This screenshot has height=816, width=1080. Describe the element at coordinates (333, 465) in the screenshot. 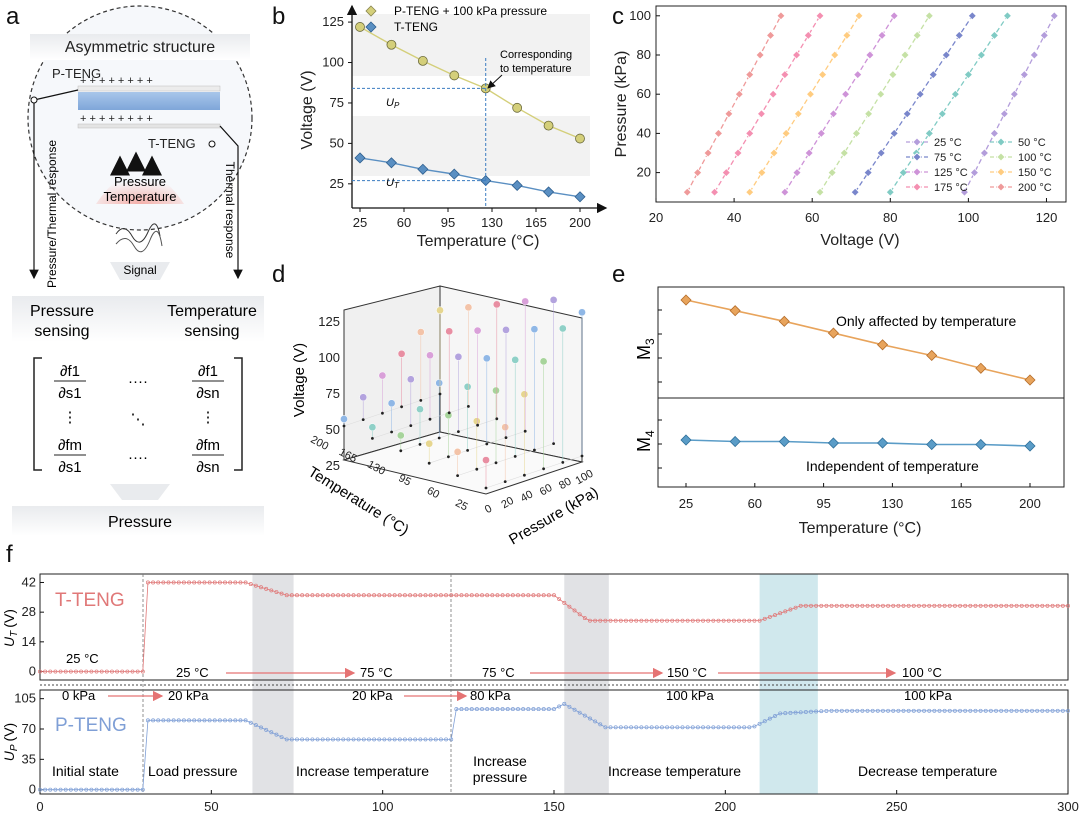

I see `d-vtick-label: 25` at that location.